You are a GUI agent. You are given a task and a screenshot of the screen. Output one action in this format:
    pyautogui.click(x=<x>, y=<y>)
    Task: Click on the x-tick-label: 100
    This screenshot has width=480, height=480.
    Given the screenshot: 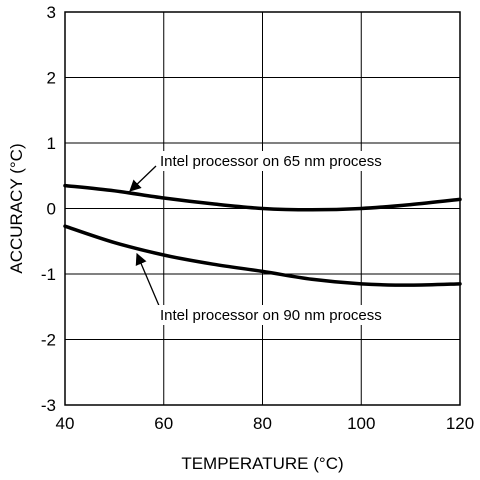 What is the action you would take?
    pyautogui.click(x=361, y=423)
    